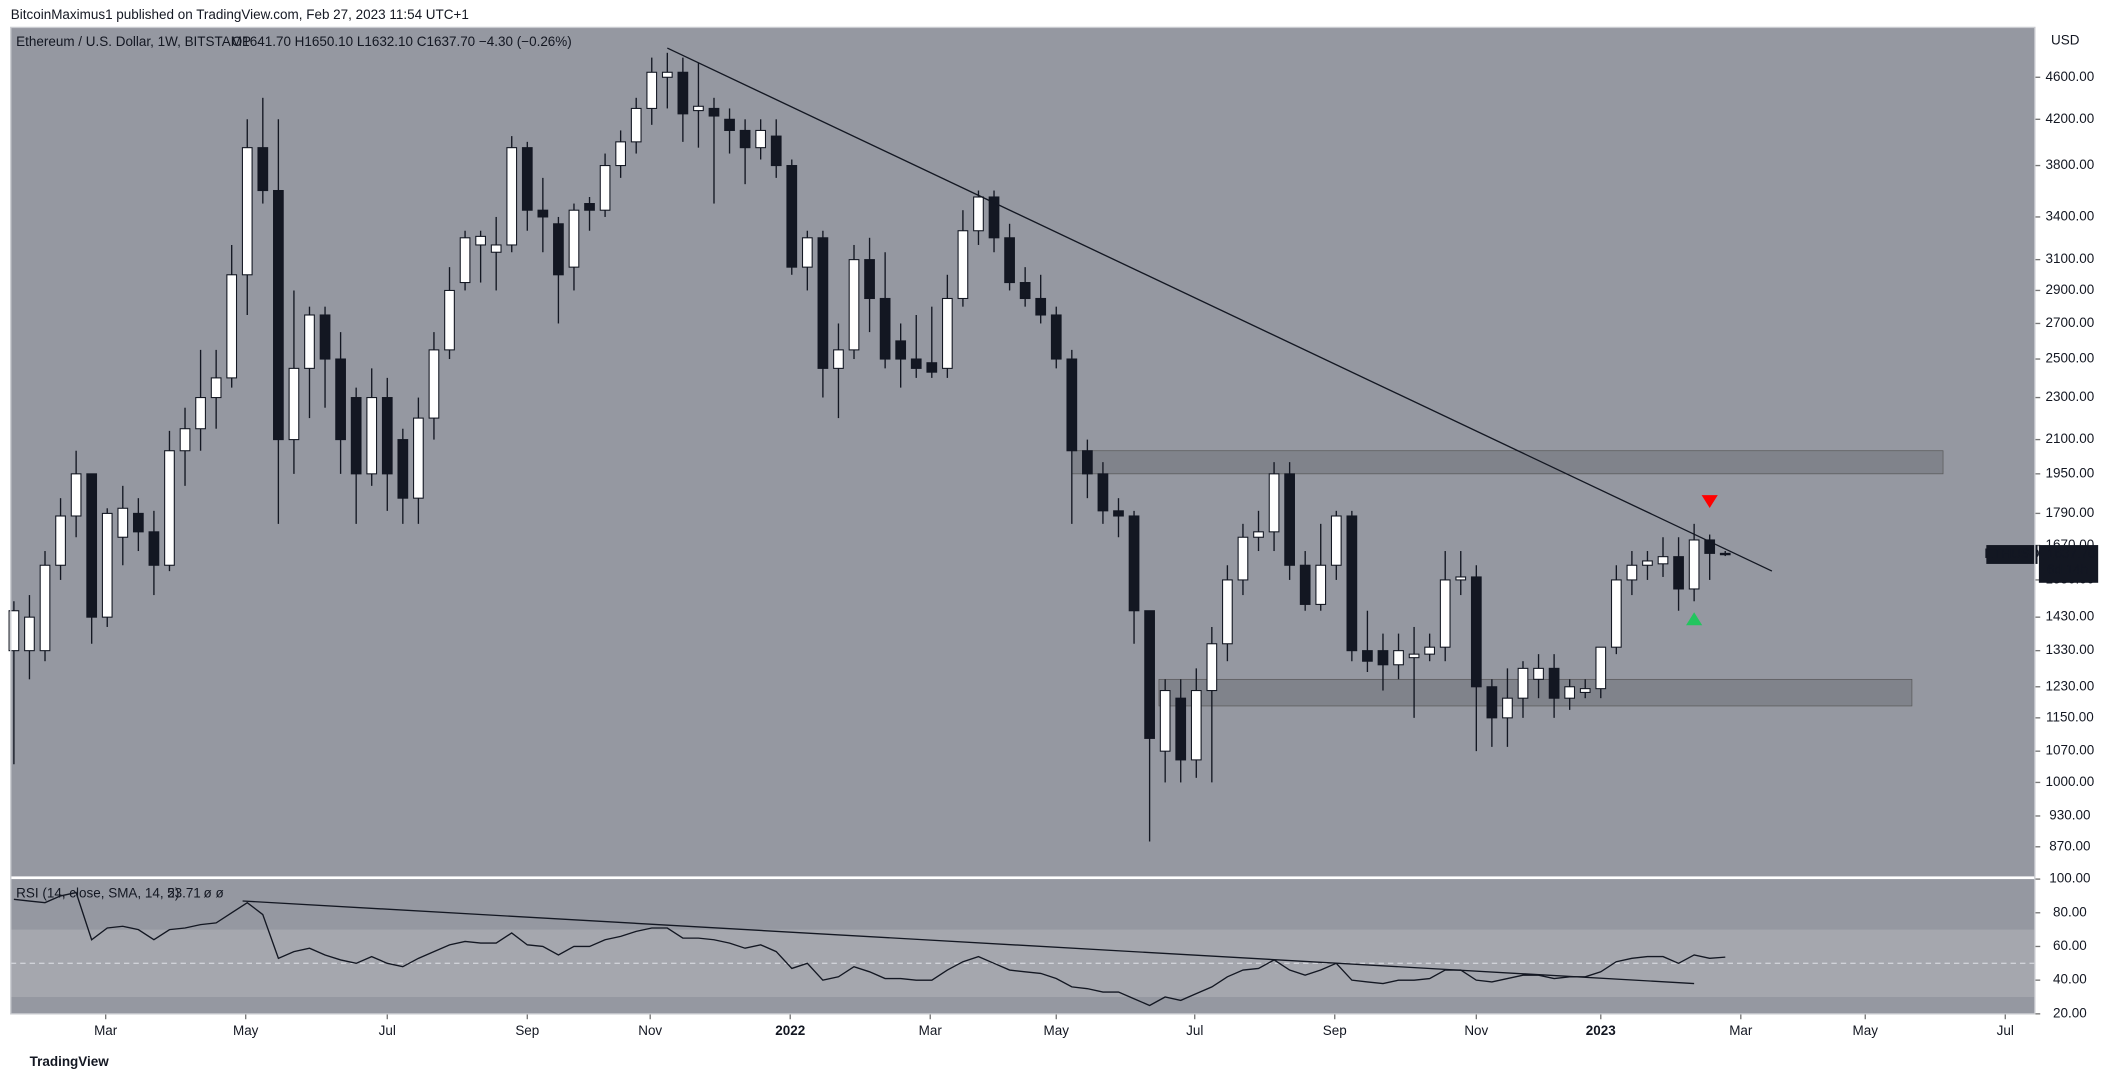  What do you see at coordinates (968, 942) in the screenshot?
I see `rsi-trendline` at bounding box center [968, 942].